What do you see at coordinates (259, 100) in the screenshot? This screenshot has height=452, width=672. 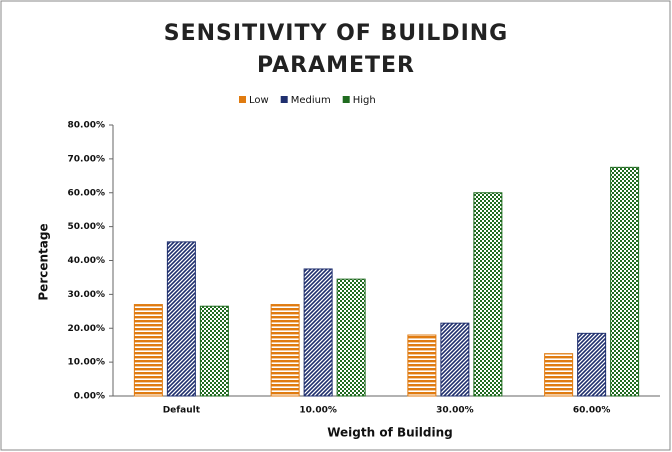 I see `legend-label: Low` at bounding box center [259, 100].